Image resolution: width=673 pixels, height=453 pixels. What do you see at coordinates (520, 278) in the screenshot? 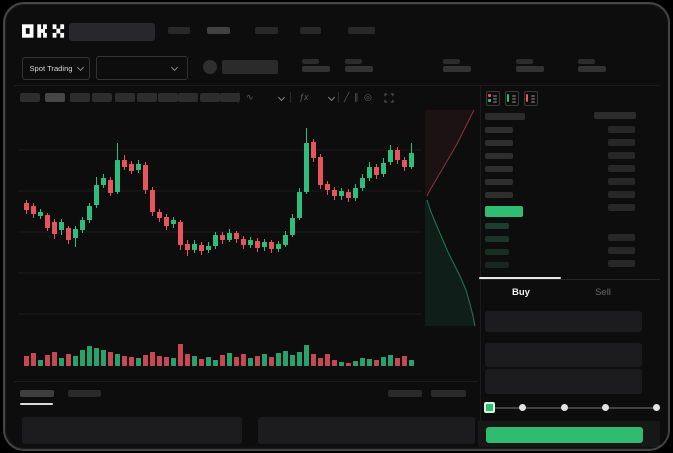
I see `active-tab-underline` at bounding box center [520, 278].